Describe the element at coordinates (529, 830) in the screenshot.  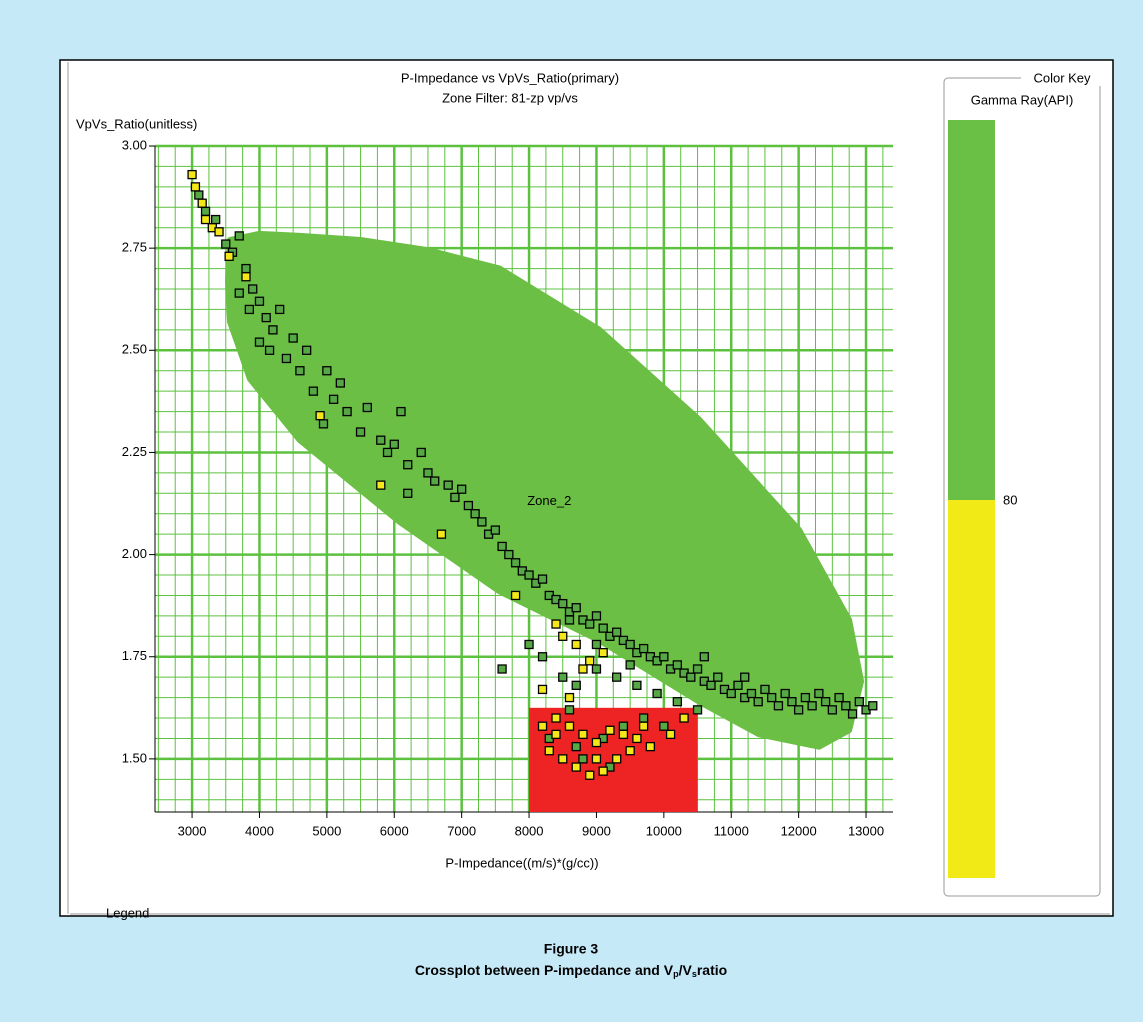
I see `x-tick-label: 8000` at that location.